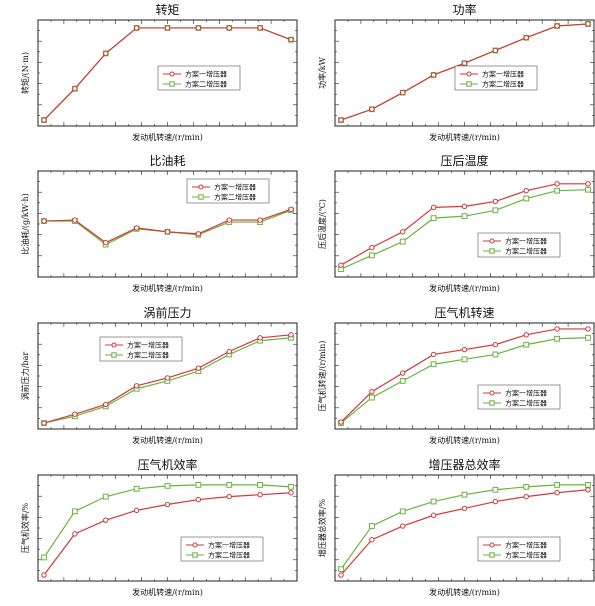 The width and height of the screenshot is (595, 606). Describe the element at coordinates (464, 312) in the screenshot. I see `chart-title: 压气机转速` at that location.